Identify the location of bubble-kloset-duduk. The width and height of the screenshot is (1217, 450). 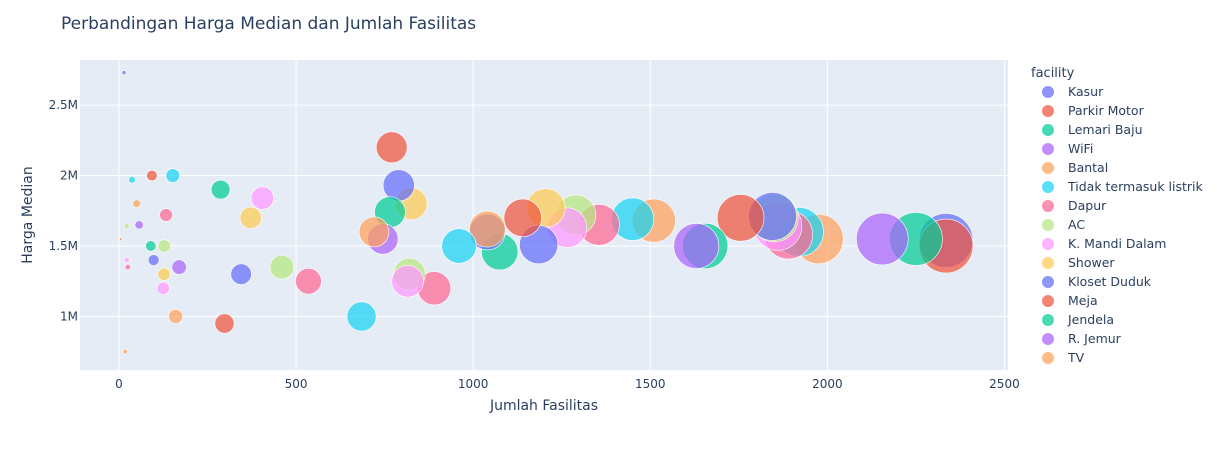
(124, 73).